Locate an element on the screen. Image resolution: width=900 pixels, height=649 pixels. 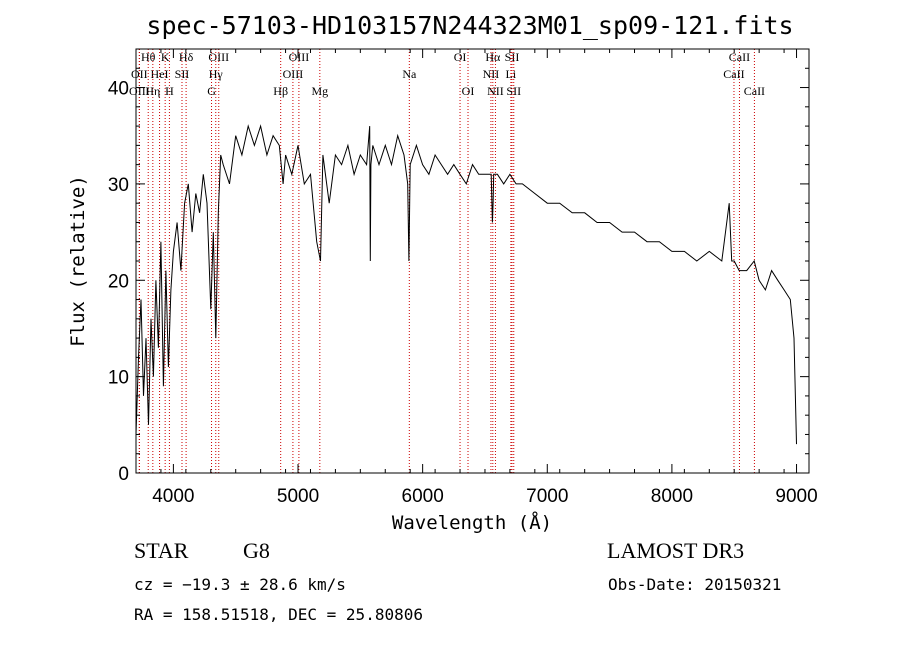
spectral-line-label-11: SII is located at coordinates (182, 74).